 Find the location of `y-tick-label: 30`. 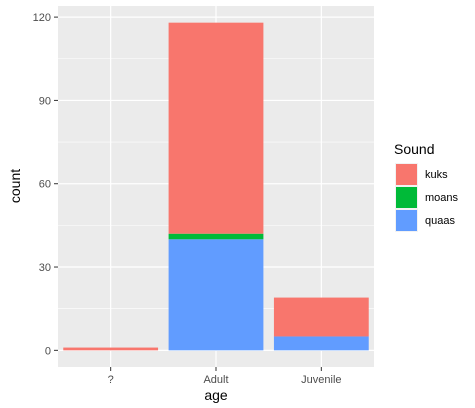

y-tick-label: 30 is located at coordinates (45, 268).